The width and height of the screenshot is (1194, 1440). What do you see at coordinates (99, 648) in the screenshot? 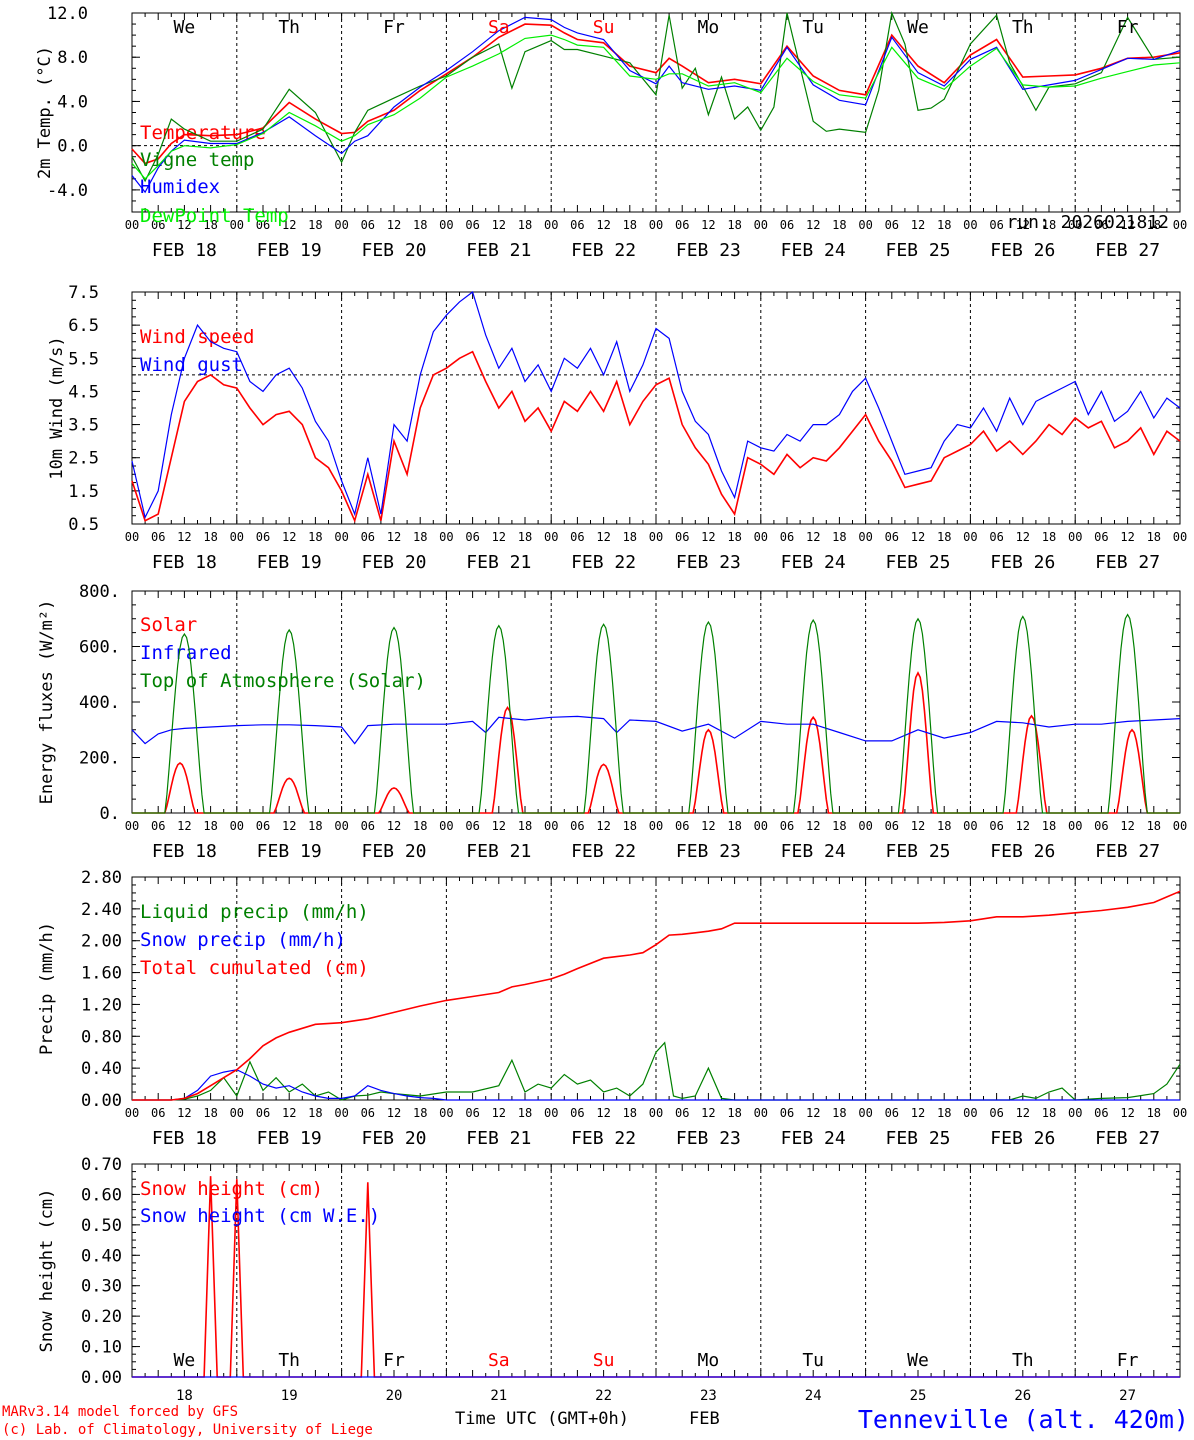
I see `y-tick-label: 600.` at bounding box center [99, 648].